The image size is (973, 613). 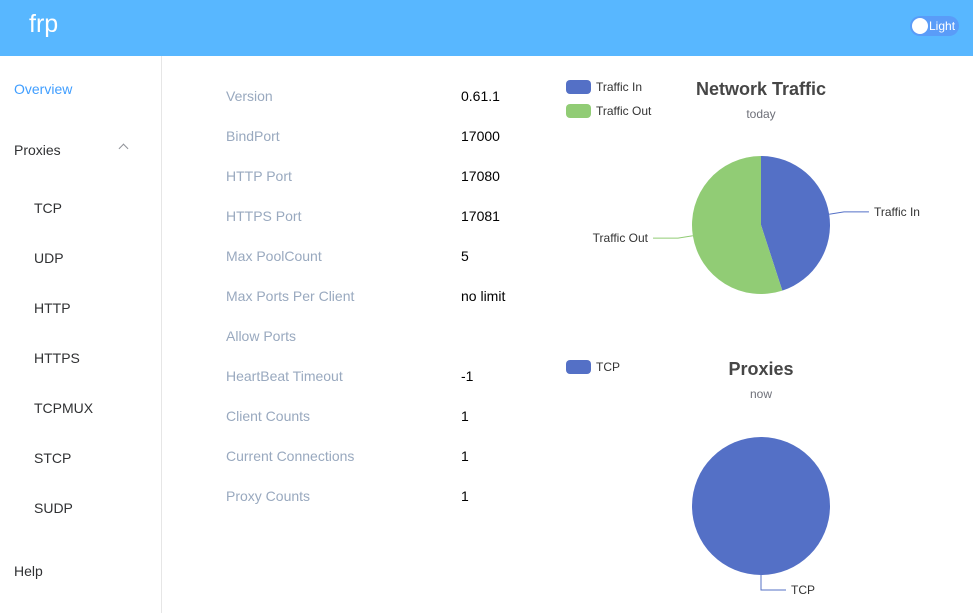 I want to click on info-label: Version, so click(x=249, y=96).